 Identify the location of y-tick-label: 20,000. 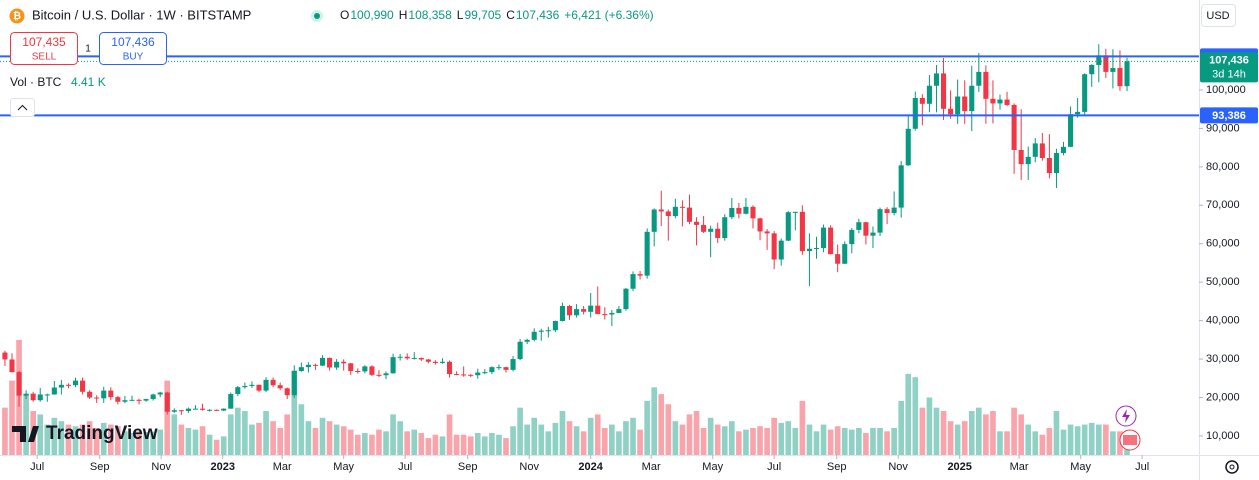
(1223, 397).